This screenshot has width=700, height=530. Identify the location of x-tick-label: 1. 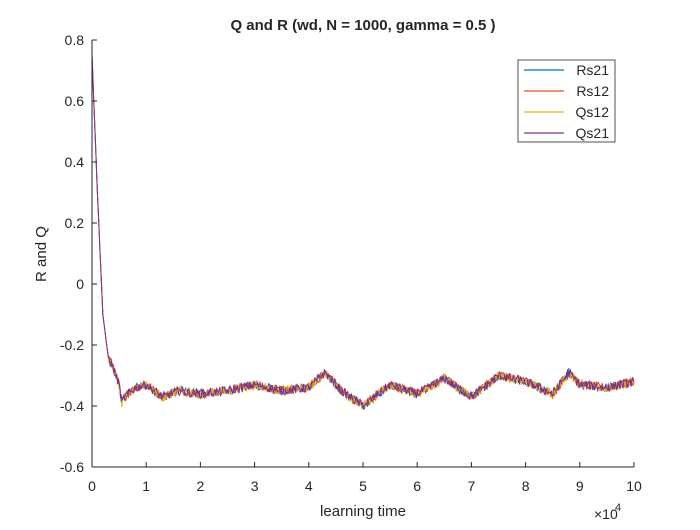
(146, 486).